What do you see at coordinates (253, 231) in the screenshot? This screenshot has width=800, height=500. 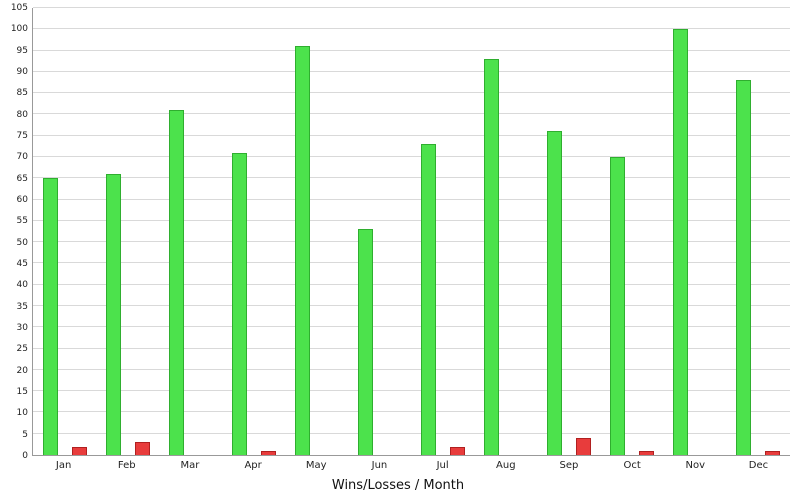 I see `month-slot-apr` at bounding box center [253, 231].